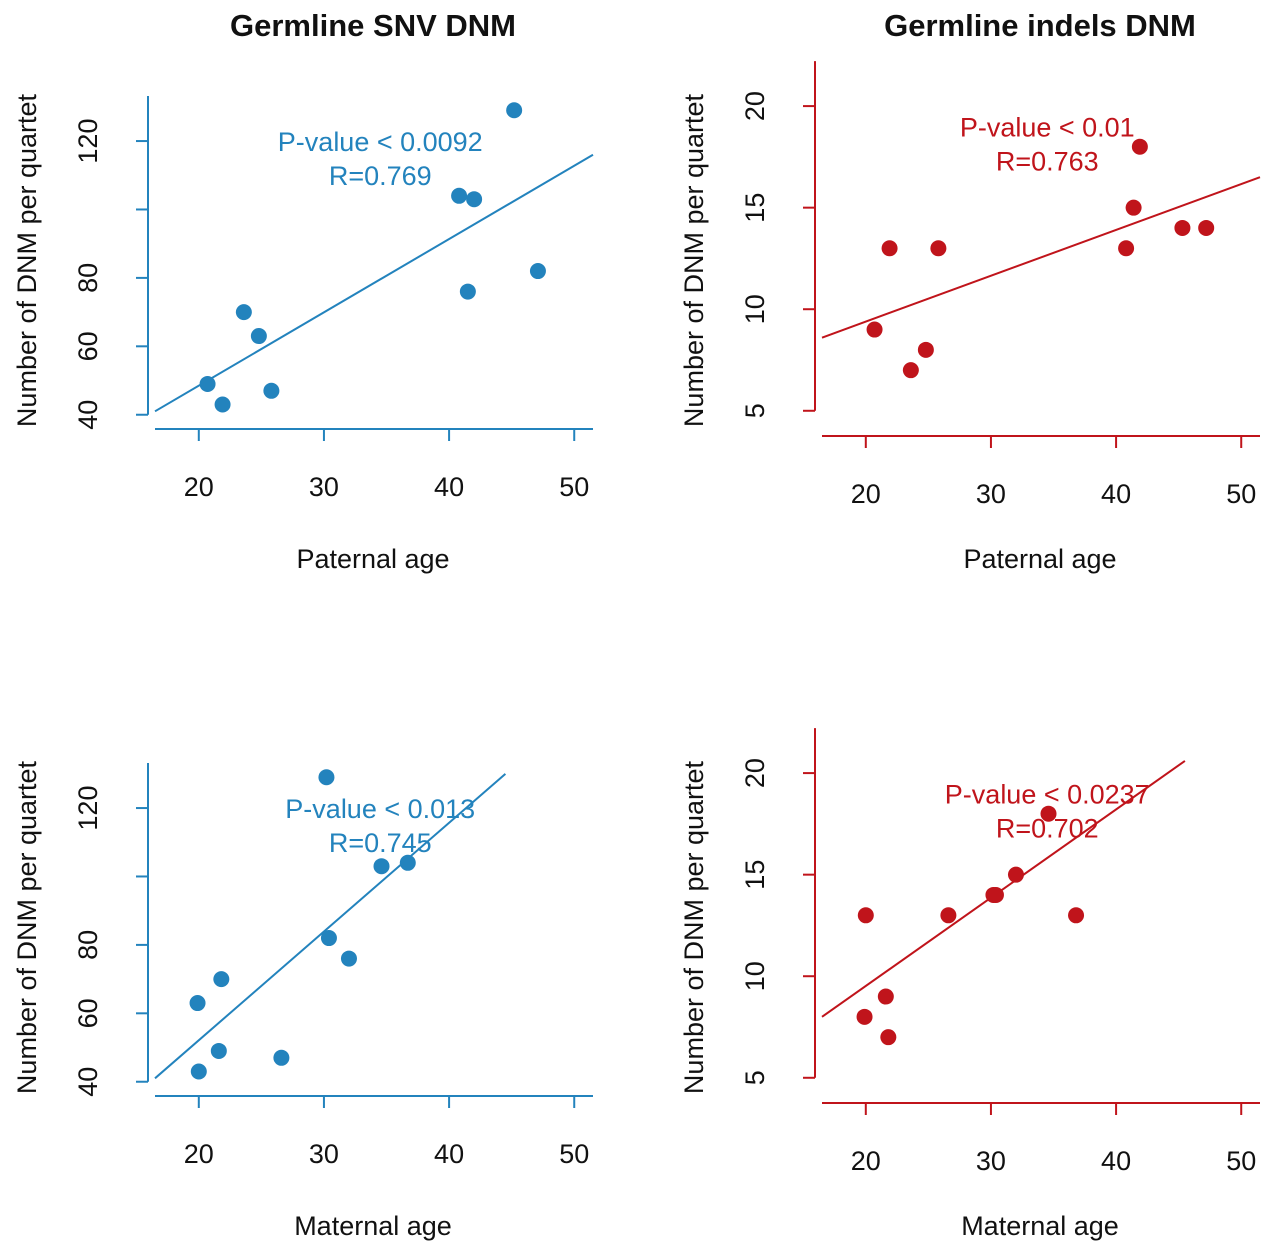  Describe the element at coordinates (380, 142) in the screenshot. I see `p-value-annotation: P-value < 0.0092` at that location.